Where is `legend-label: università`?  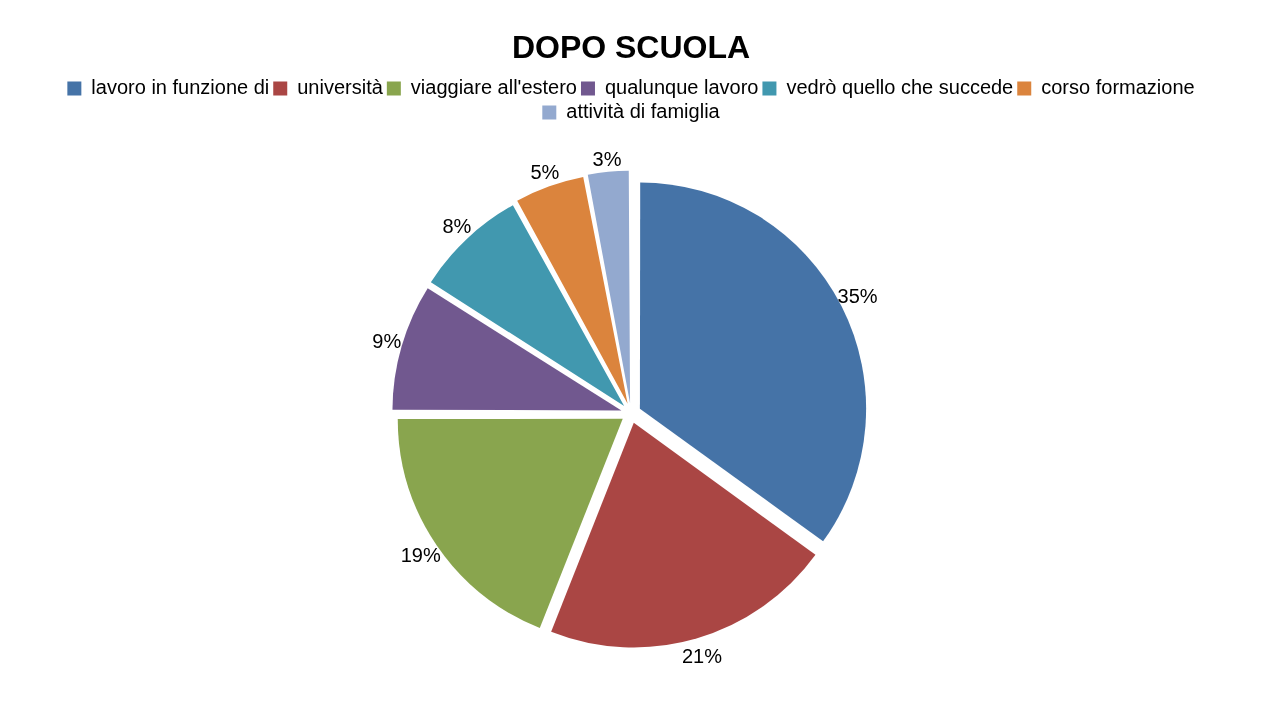
legend-label: università is located at coordinates (340, 86).